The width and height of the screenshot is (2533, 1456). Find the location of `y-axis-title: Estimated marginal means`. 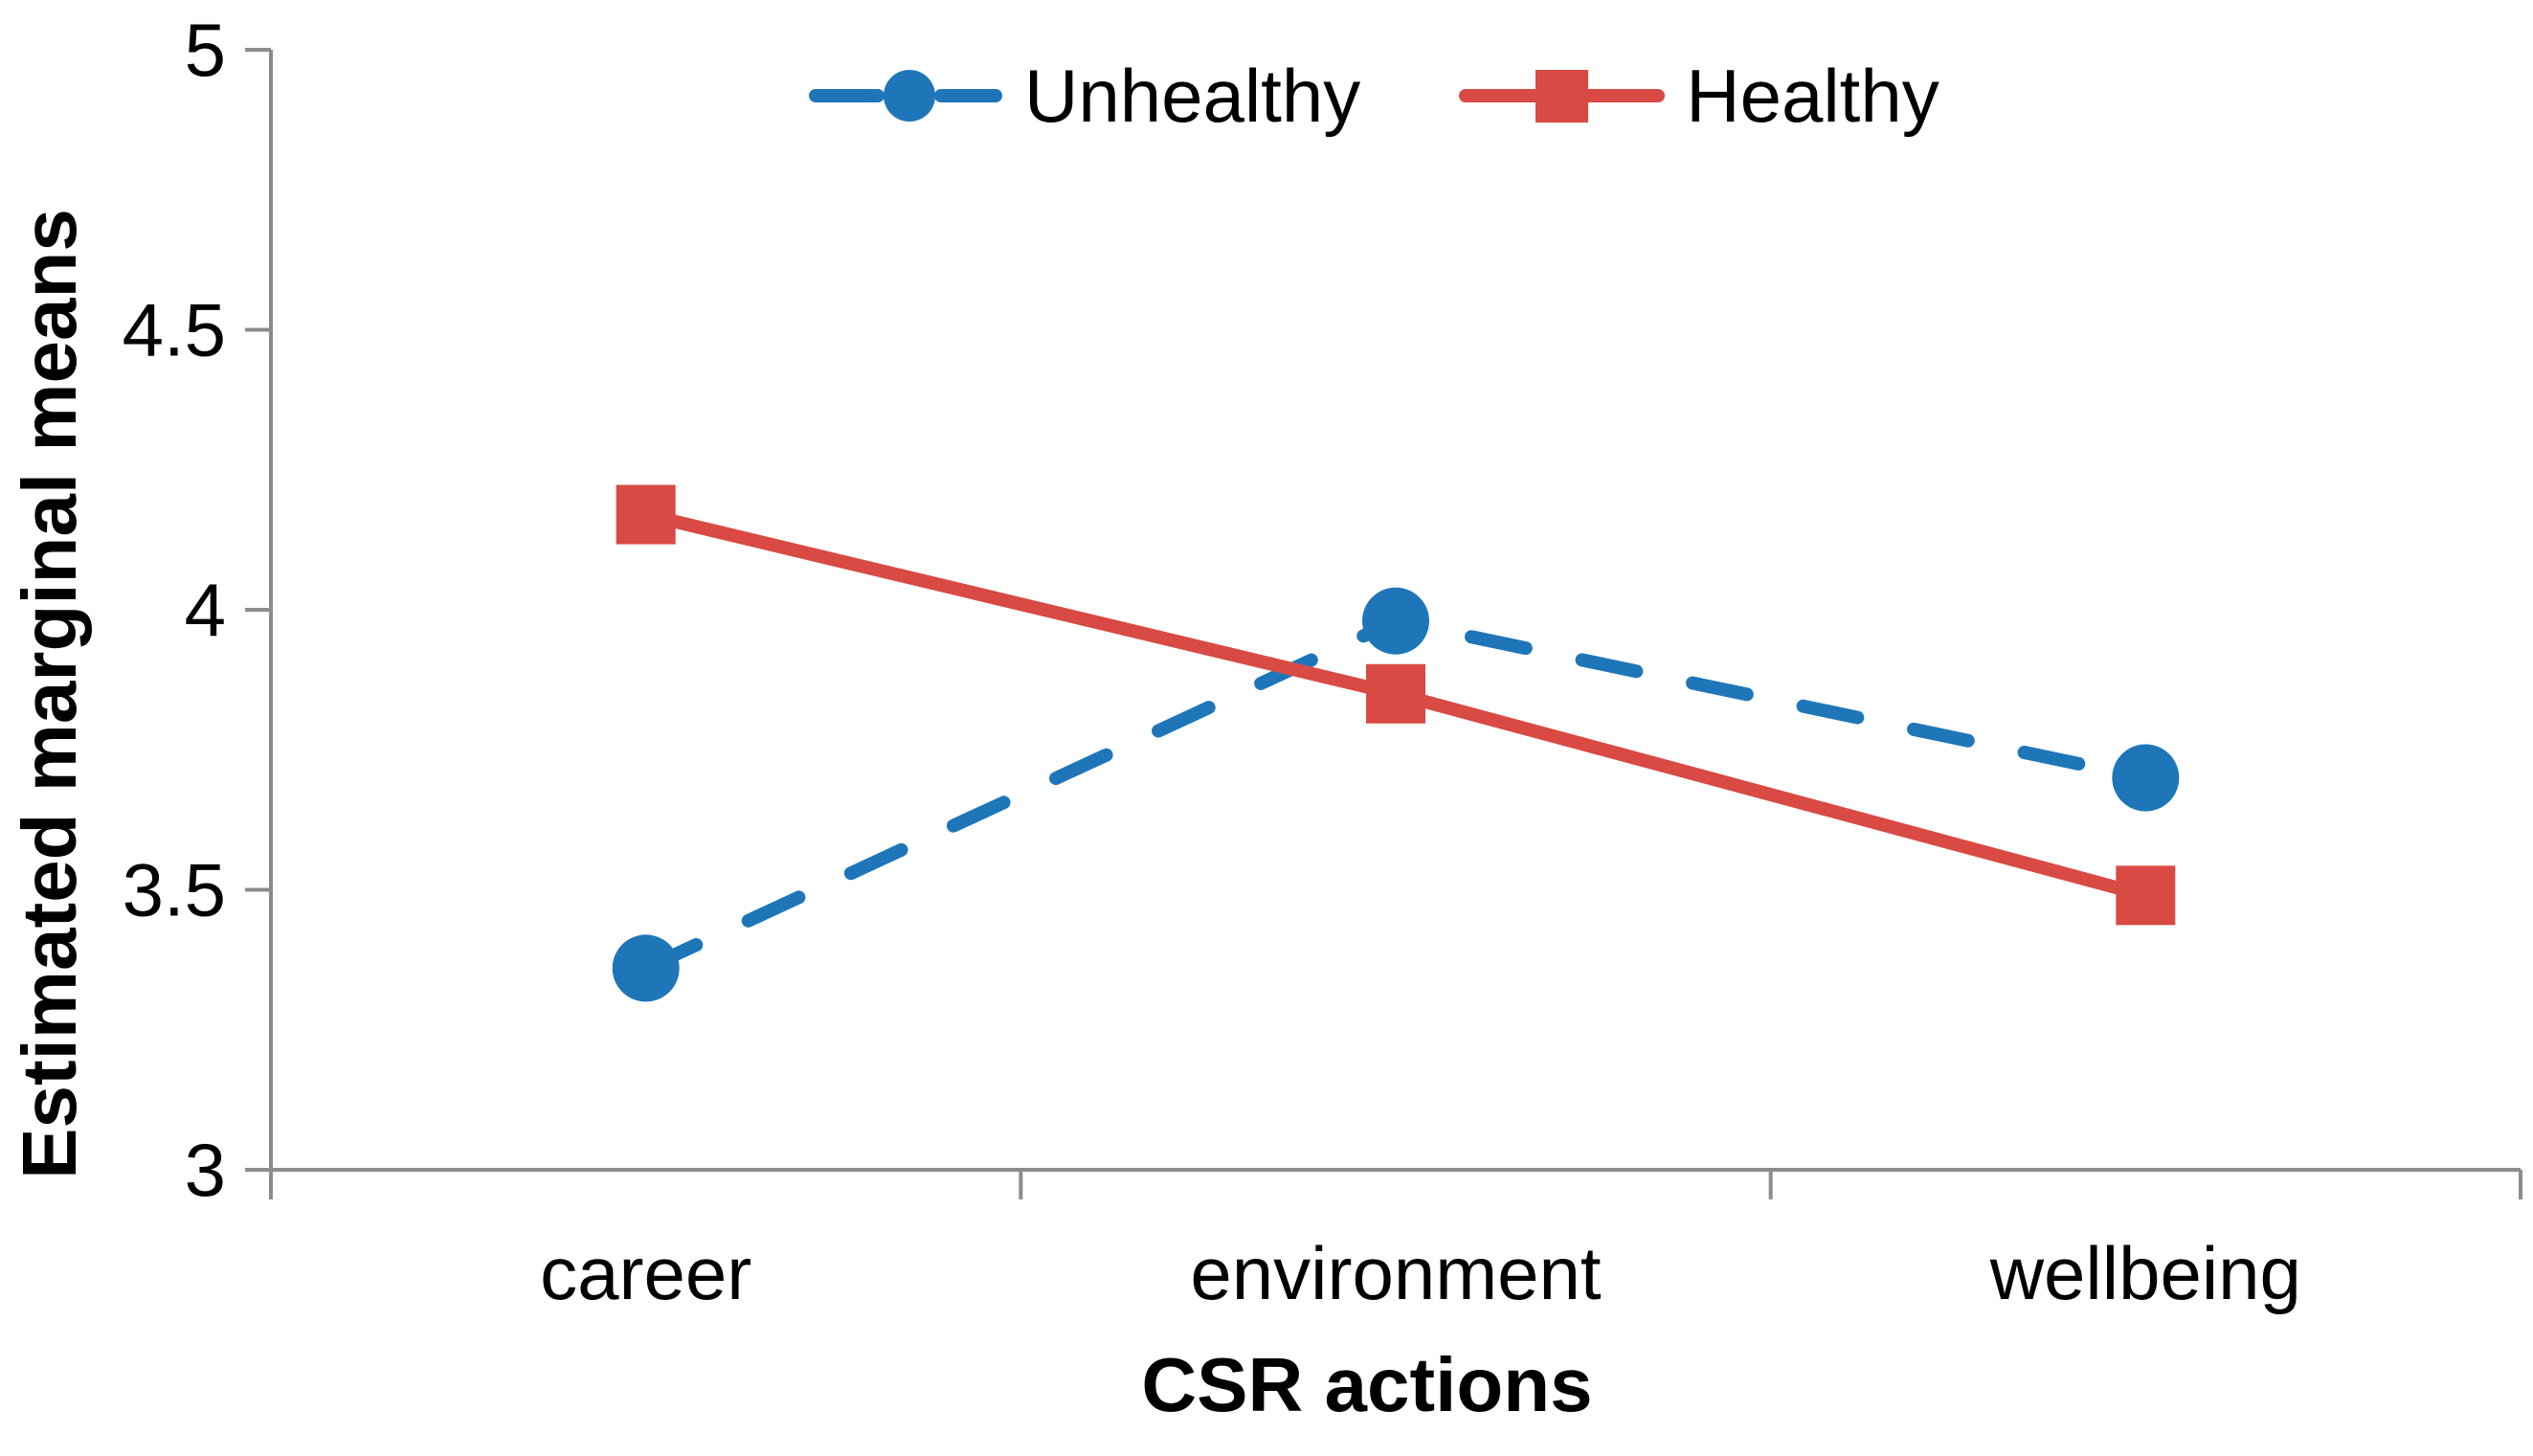

y-axis-title: Estimated marginal means is located at coordinates (49, 694).